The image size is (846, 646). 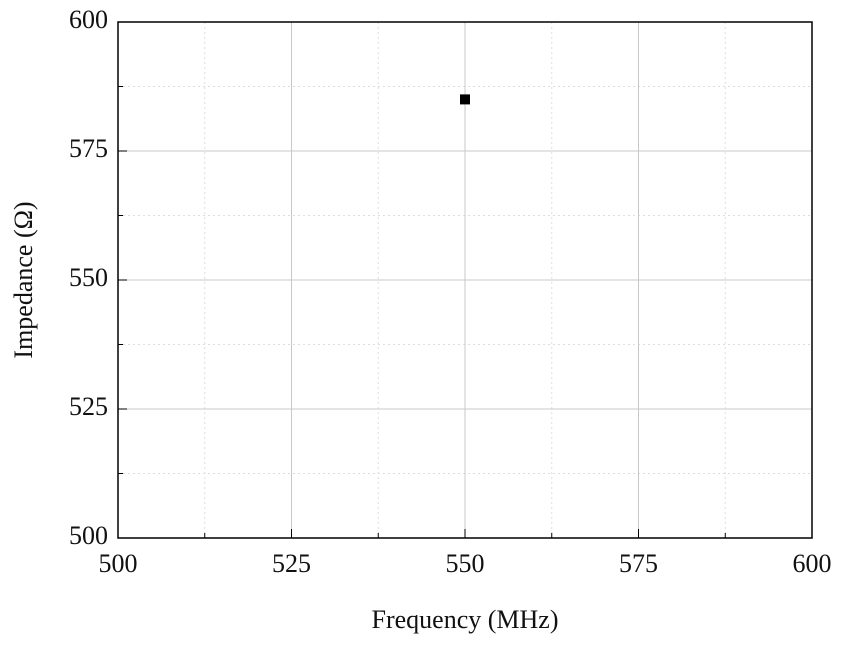 I want to click on x-tick-label: 575, so click(x=638, y=563).